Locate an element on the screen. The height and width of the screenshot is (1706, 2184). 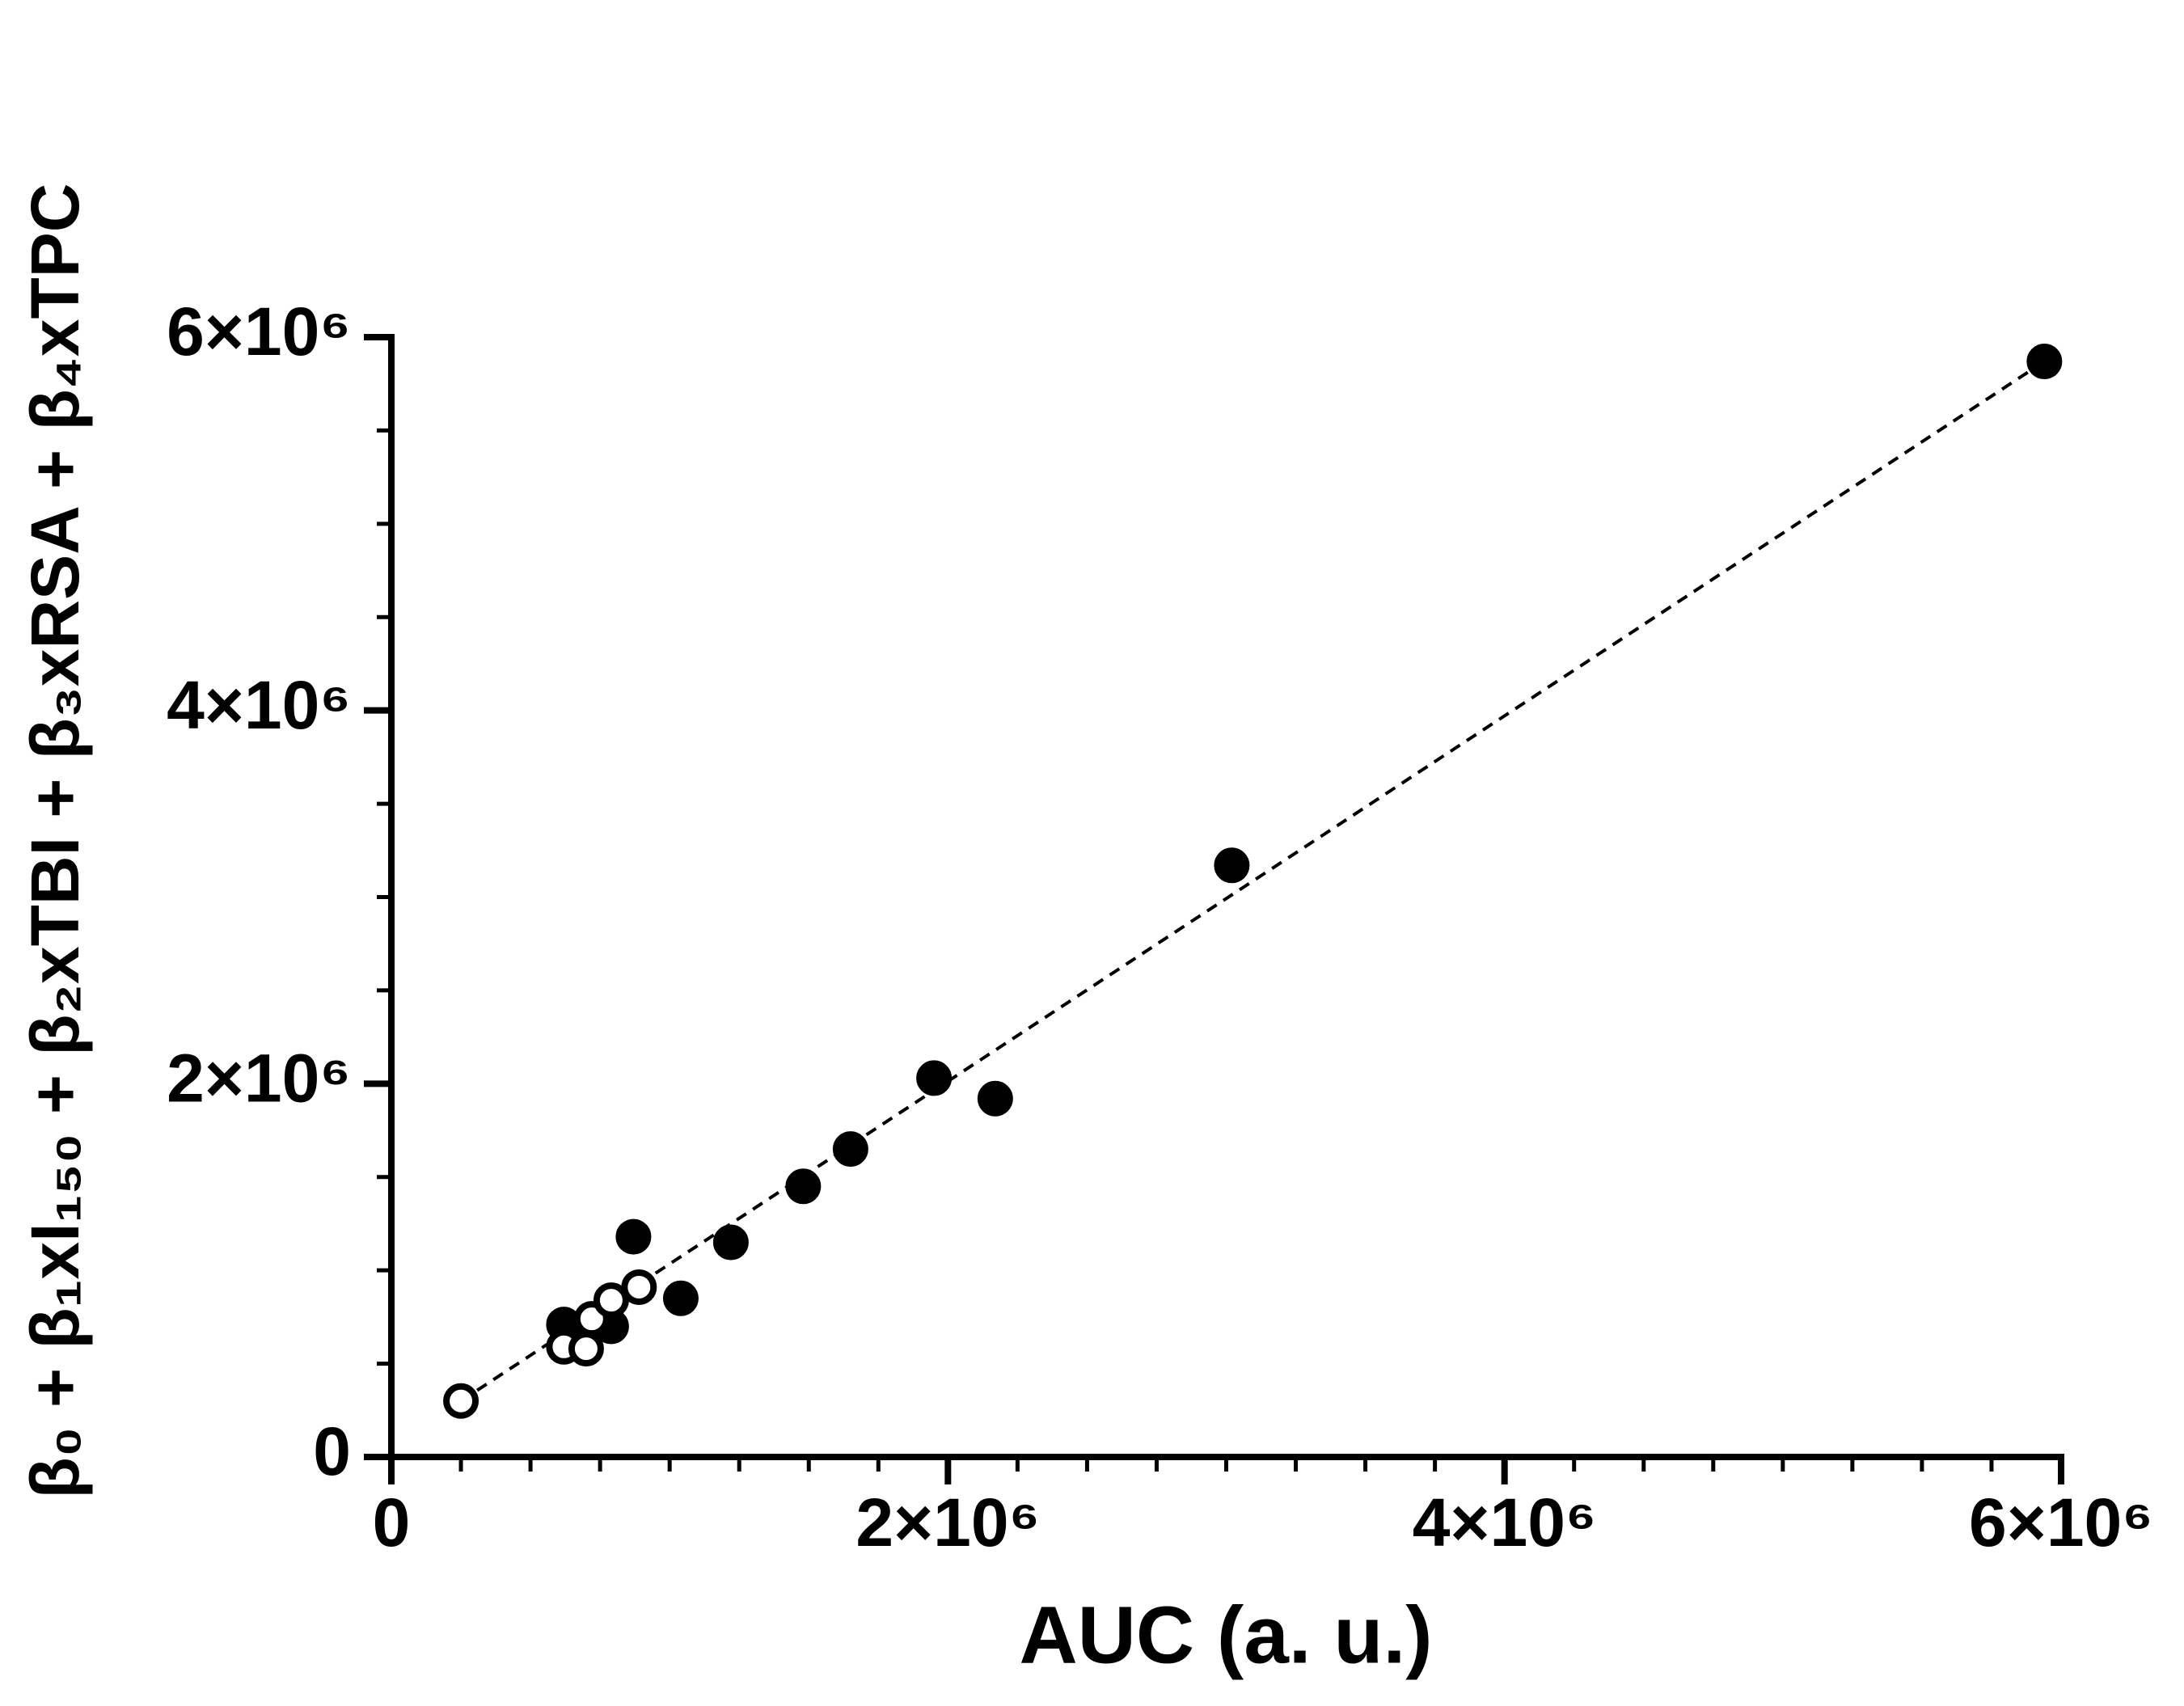
x-axis-title: AUC (a. u.) is located at coordinates (1225, 1635).